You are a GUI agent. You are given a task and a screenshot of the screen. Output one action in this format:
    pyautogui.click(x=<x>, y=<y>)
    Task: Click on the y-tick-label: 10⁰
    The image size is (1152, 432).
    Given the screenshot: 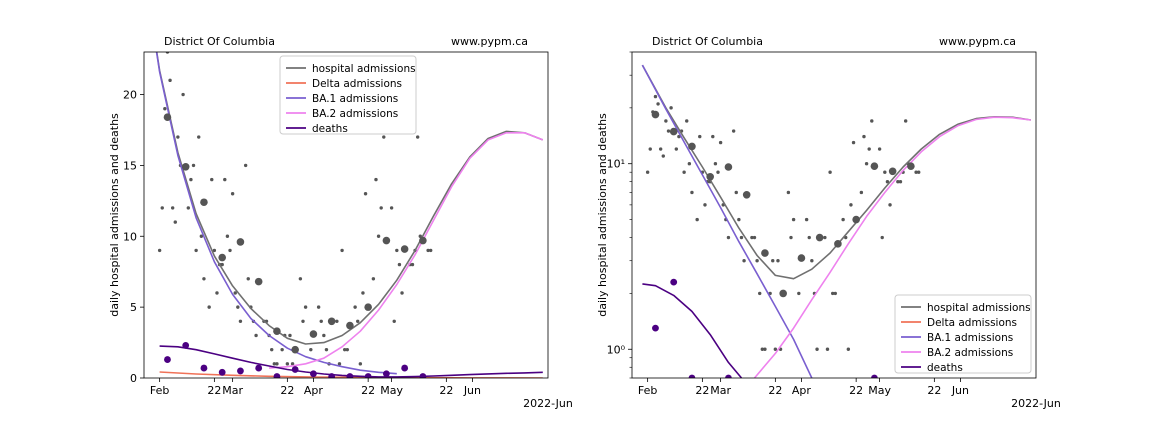 What is the action you would take?
    pyautogui.click(x=616, y=349)
    